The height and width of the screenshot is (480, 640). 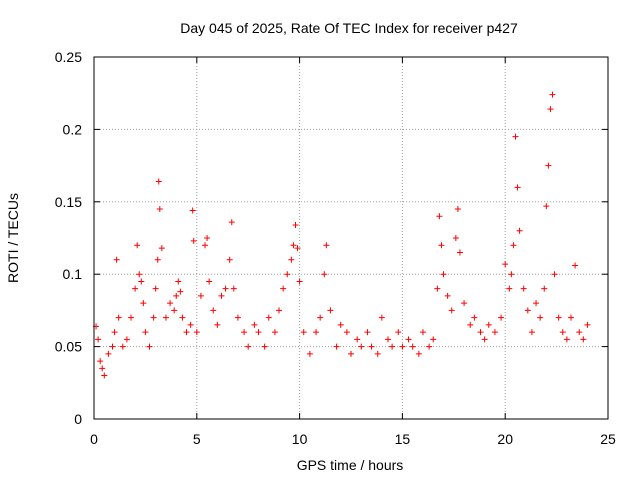 I want to click on y-tick-label: 0, so click(x=78, y=419).